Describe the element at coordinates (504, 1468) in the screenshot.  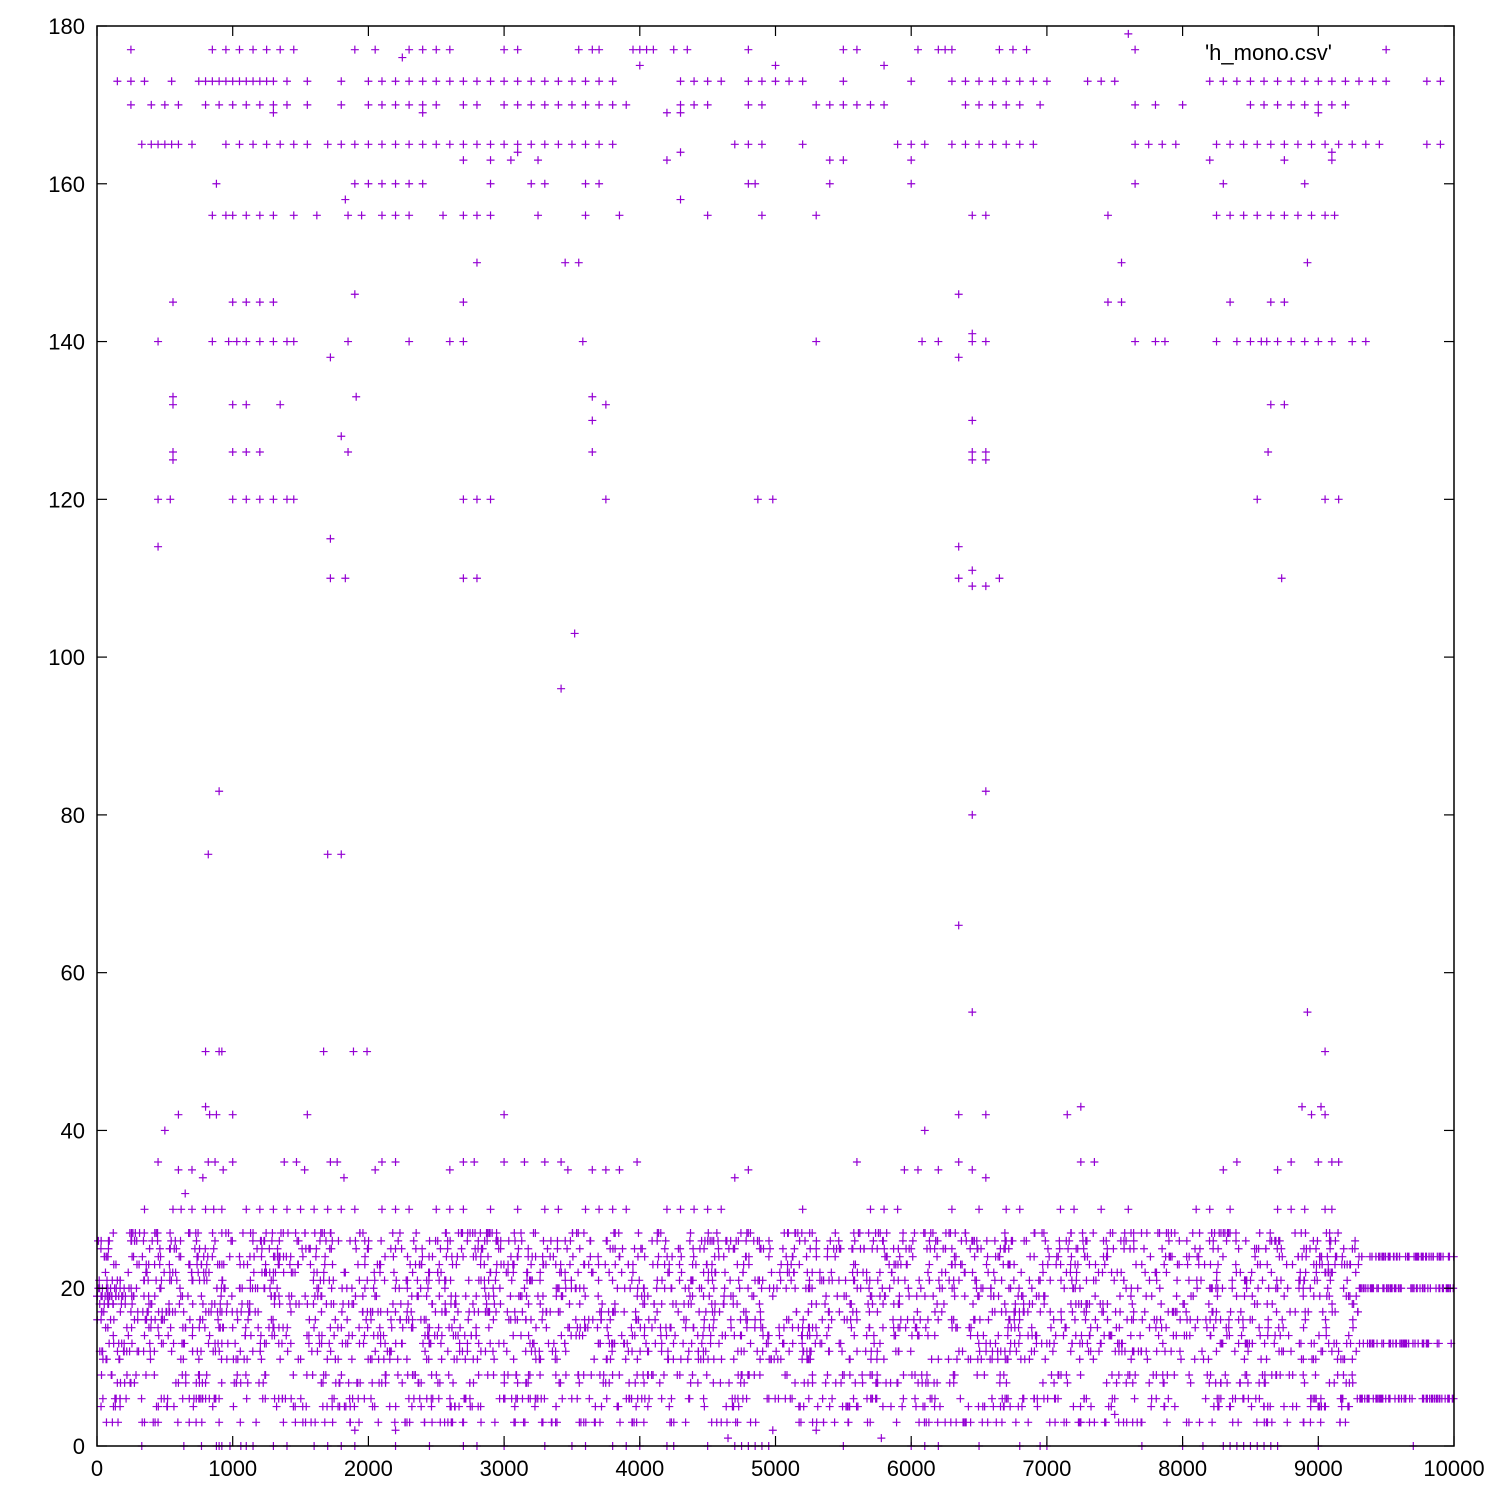
I see `x-tick-label: 3000` at that location.